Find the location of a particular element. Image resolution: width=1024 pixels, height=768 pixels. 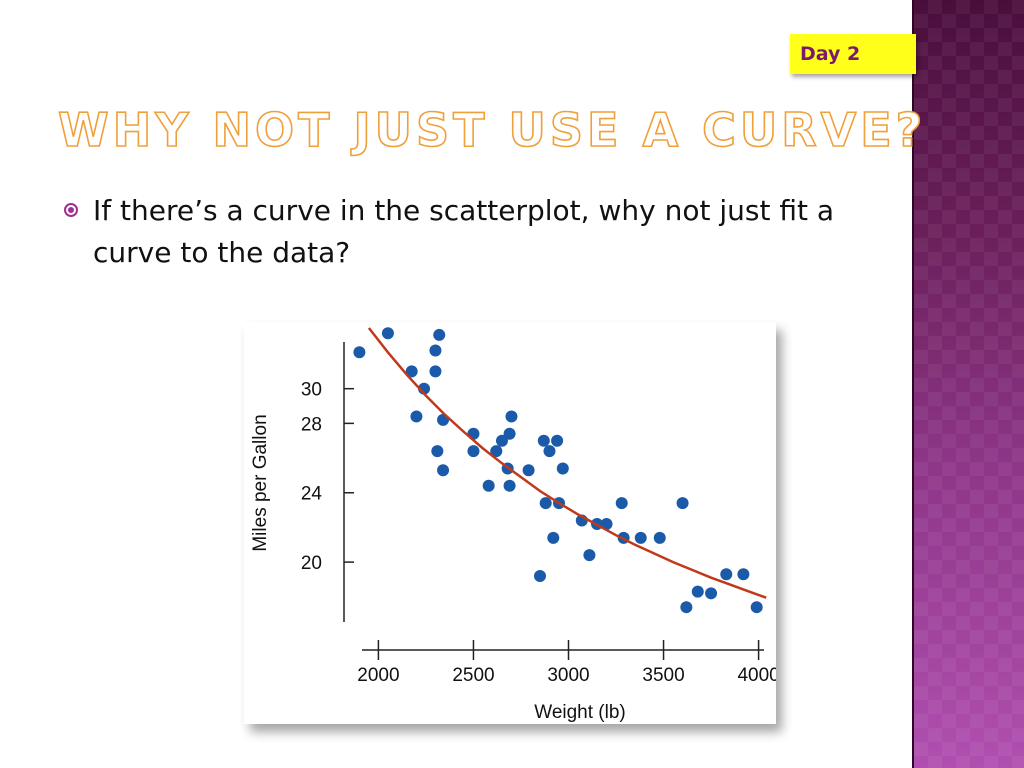

circle-bullet-icon is located at coordinates (71, 210).